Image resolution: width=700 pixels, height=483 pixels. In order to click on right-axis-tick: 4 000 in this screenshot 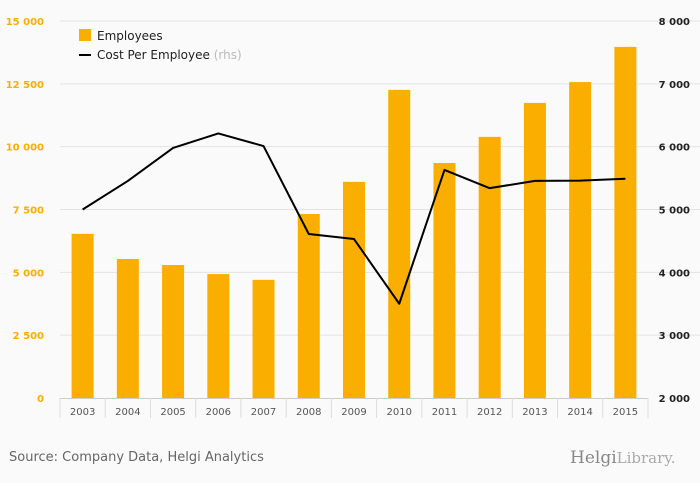, I will do `click(674, 273)`.